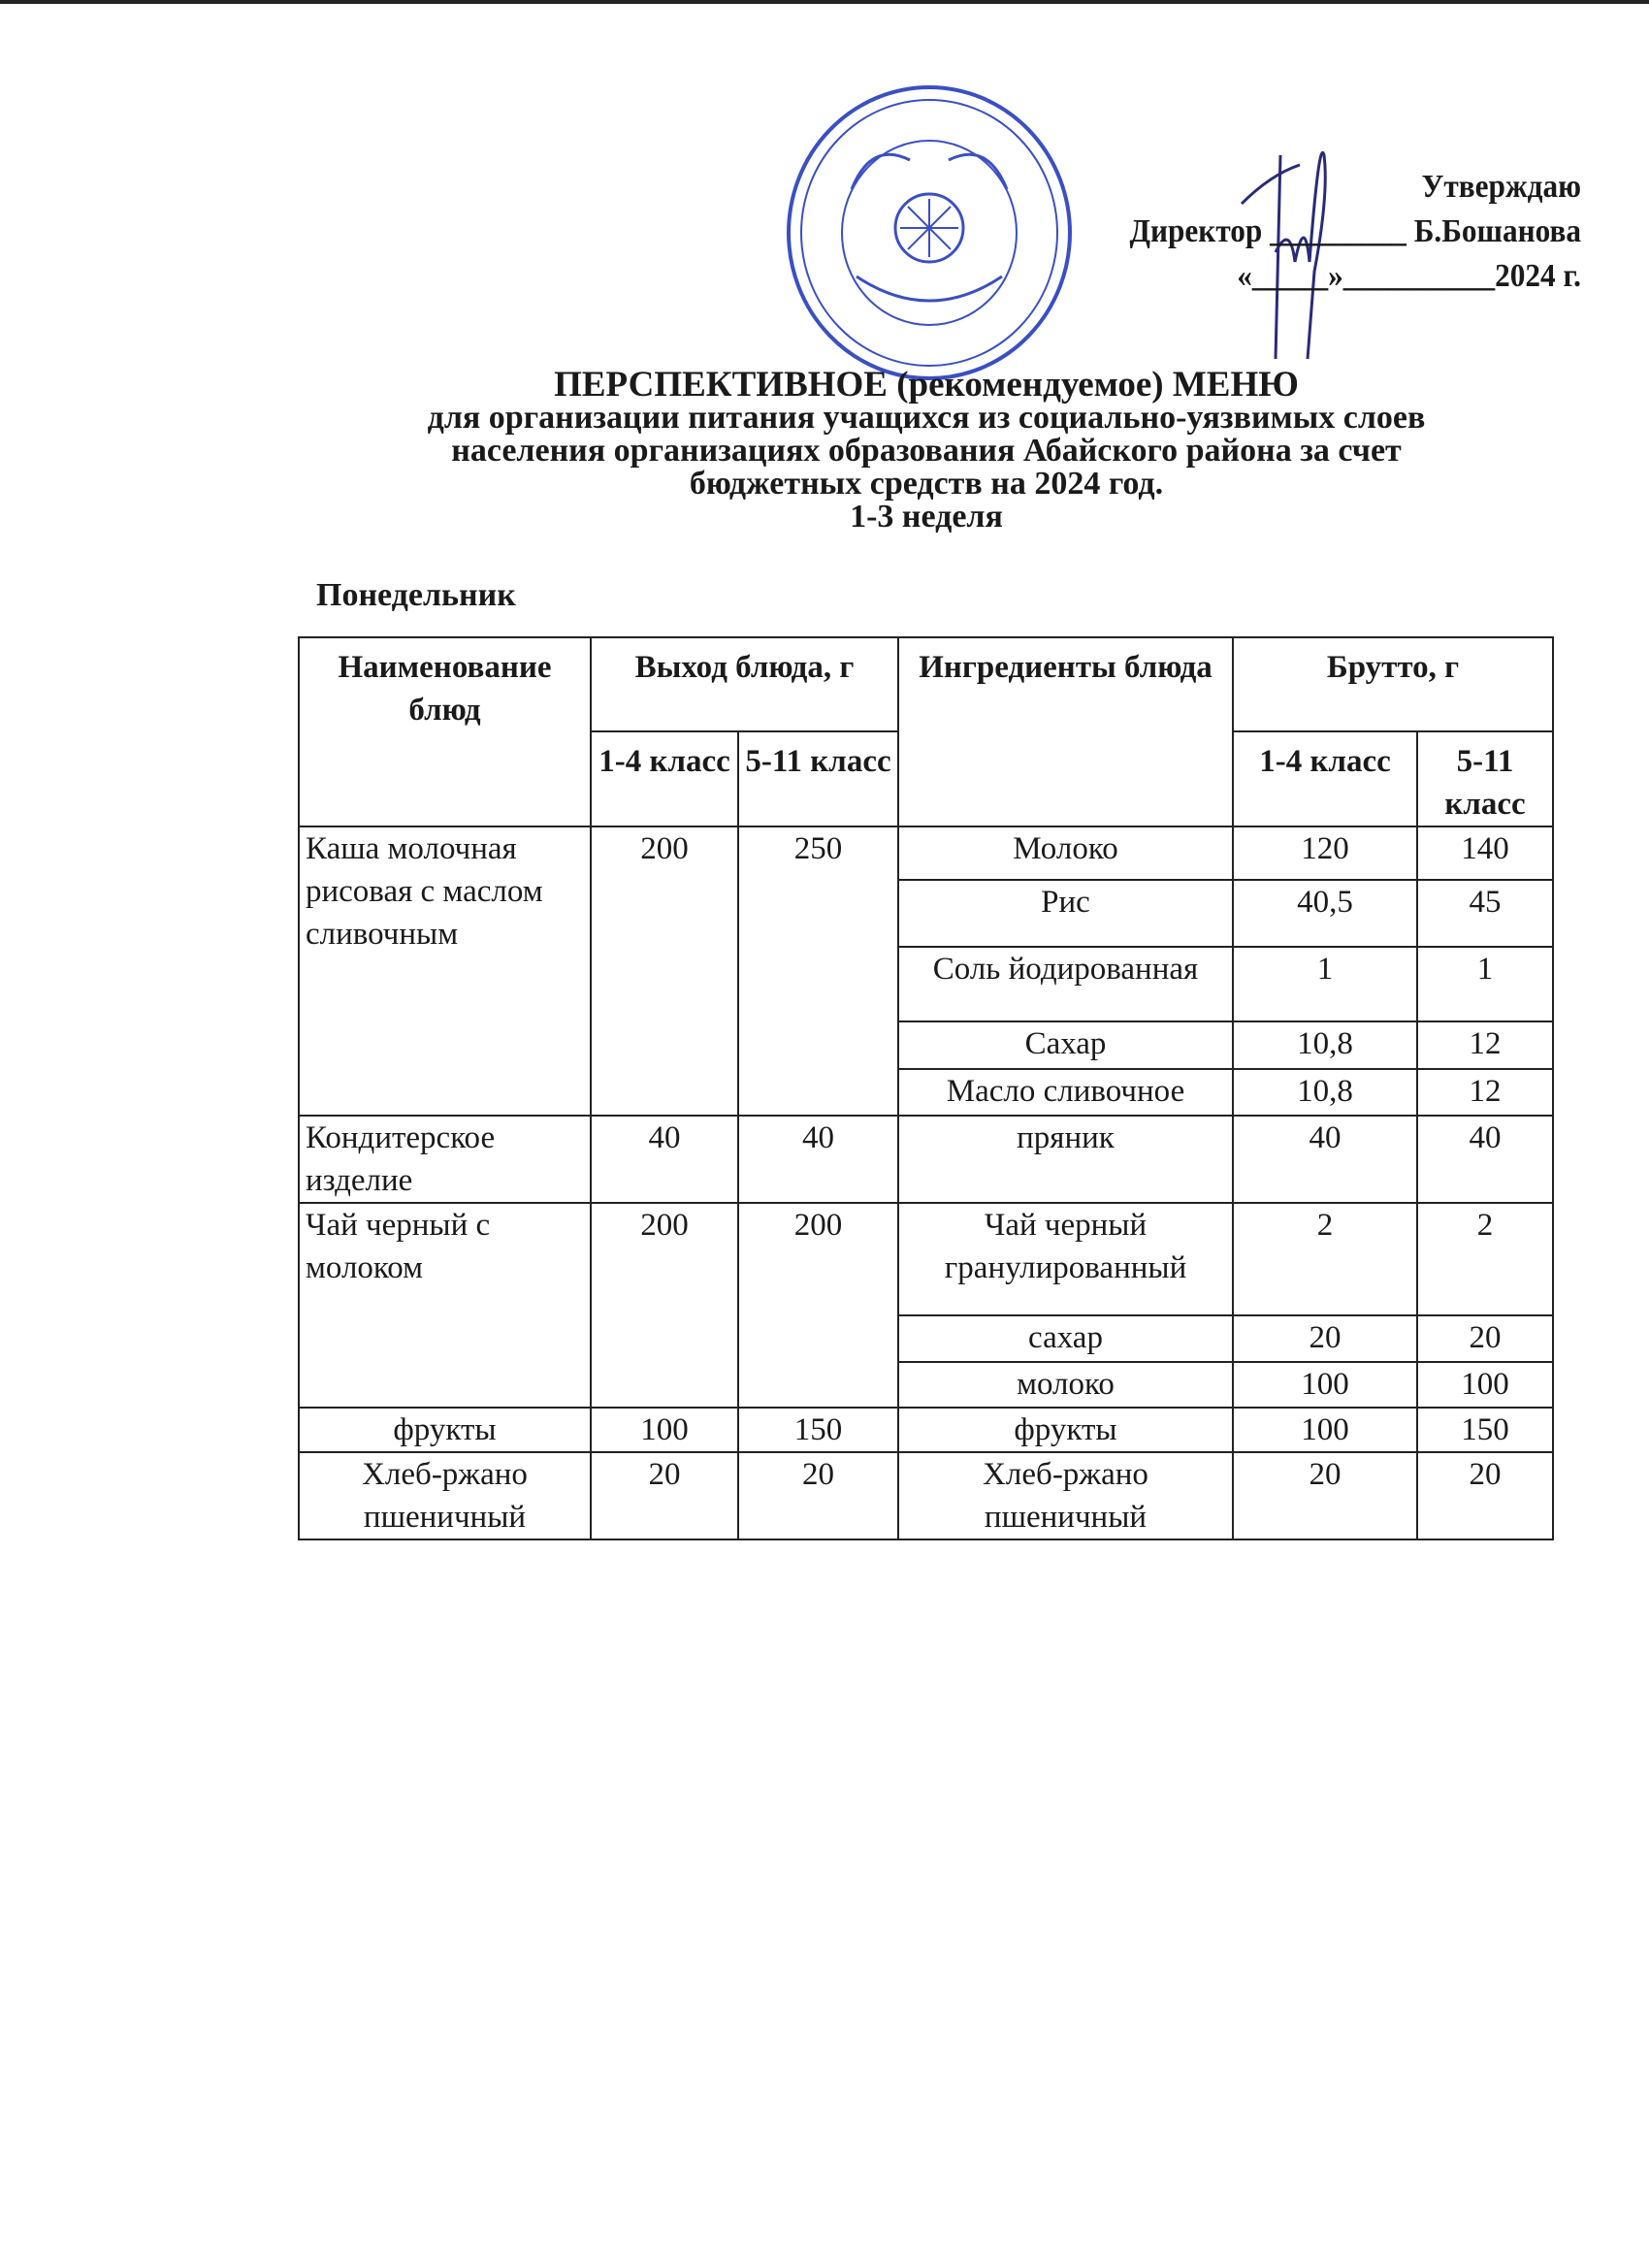  I want to click on title-line: бюджетных средств на 2024 год., so click(926, 484).